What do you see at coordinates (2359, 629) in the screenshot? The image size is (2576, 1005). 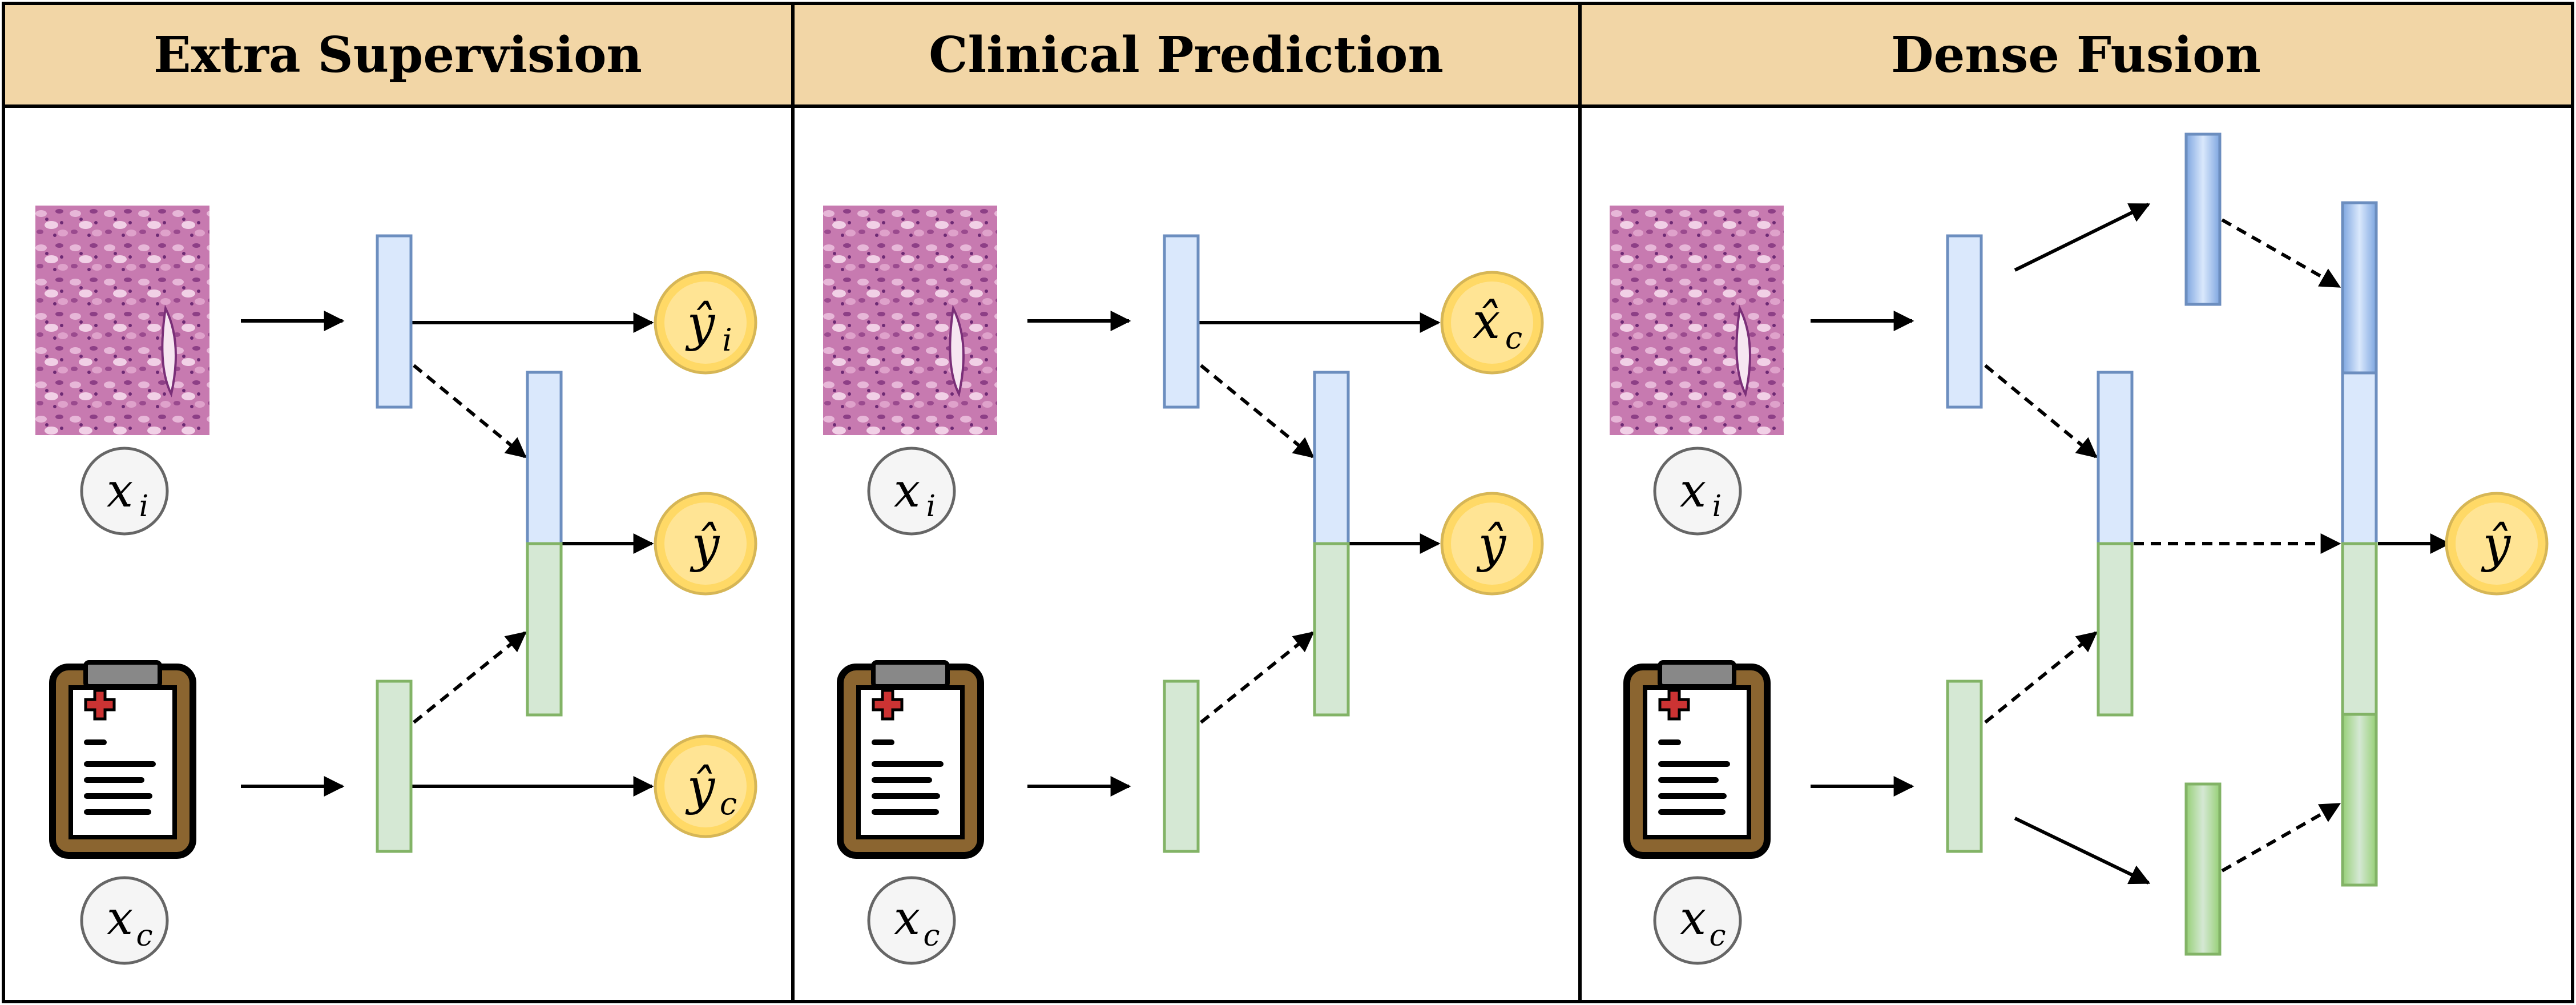 I see `concat-block-clinical` at bounding box center [2359, 629].